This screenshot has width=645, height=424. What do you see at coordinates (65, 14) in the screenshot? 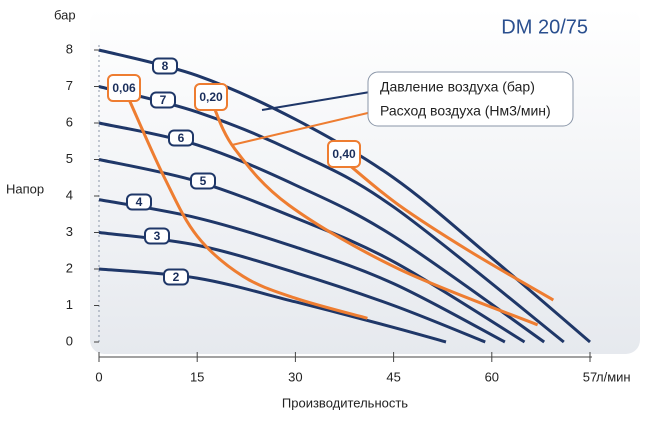
I see `y-unit: бар` at bounding box center [65, 14].